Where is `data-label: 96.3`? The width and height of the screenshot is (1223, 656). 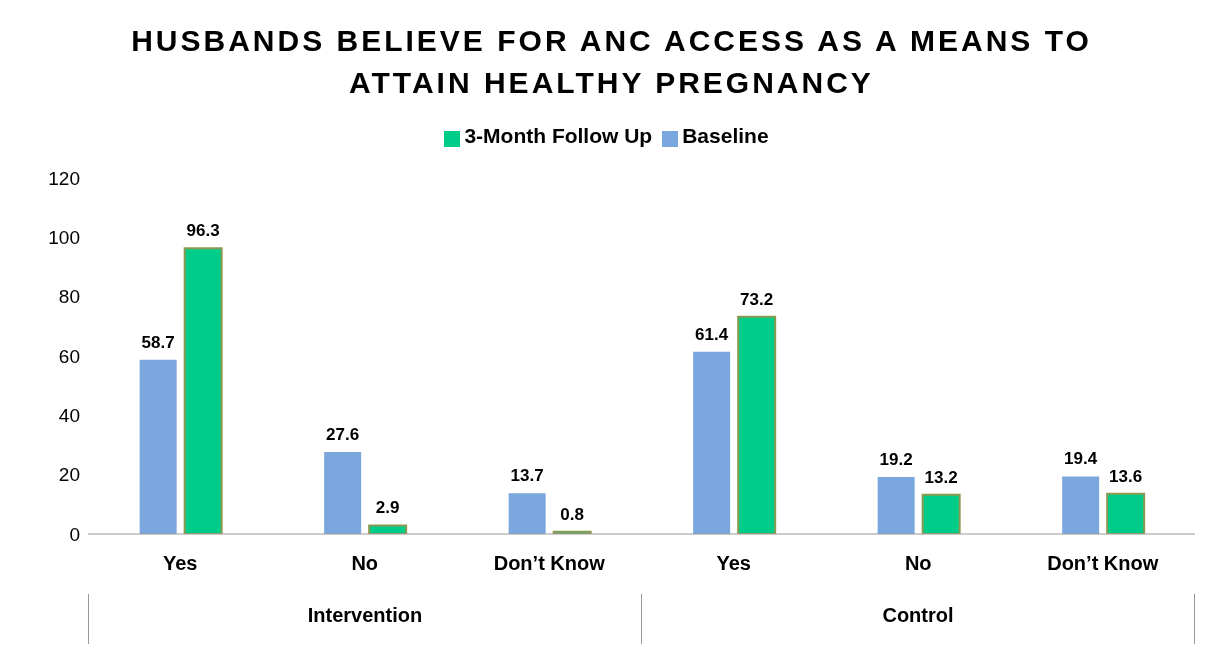
data-label: 96.3 is located at coordinates (203, 231).